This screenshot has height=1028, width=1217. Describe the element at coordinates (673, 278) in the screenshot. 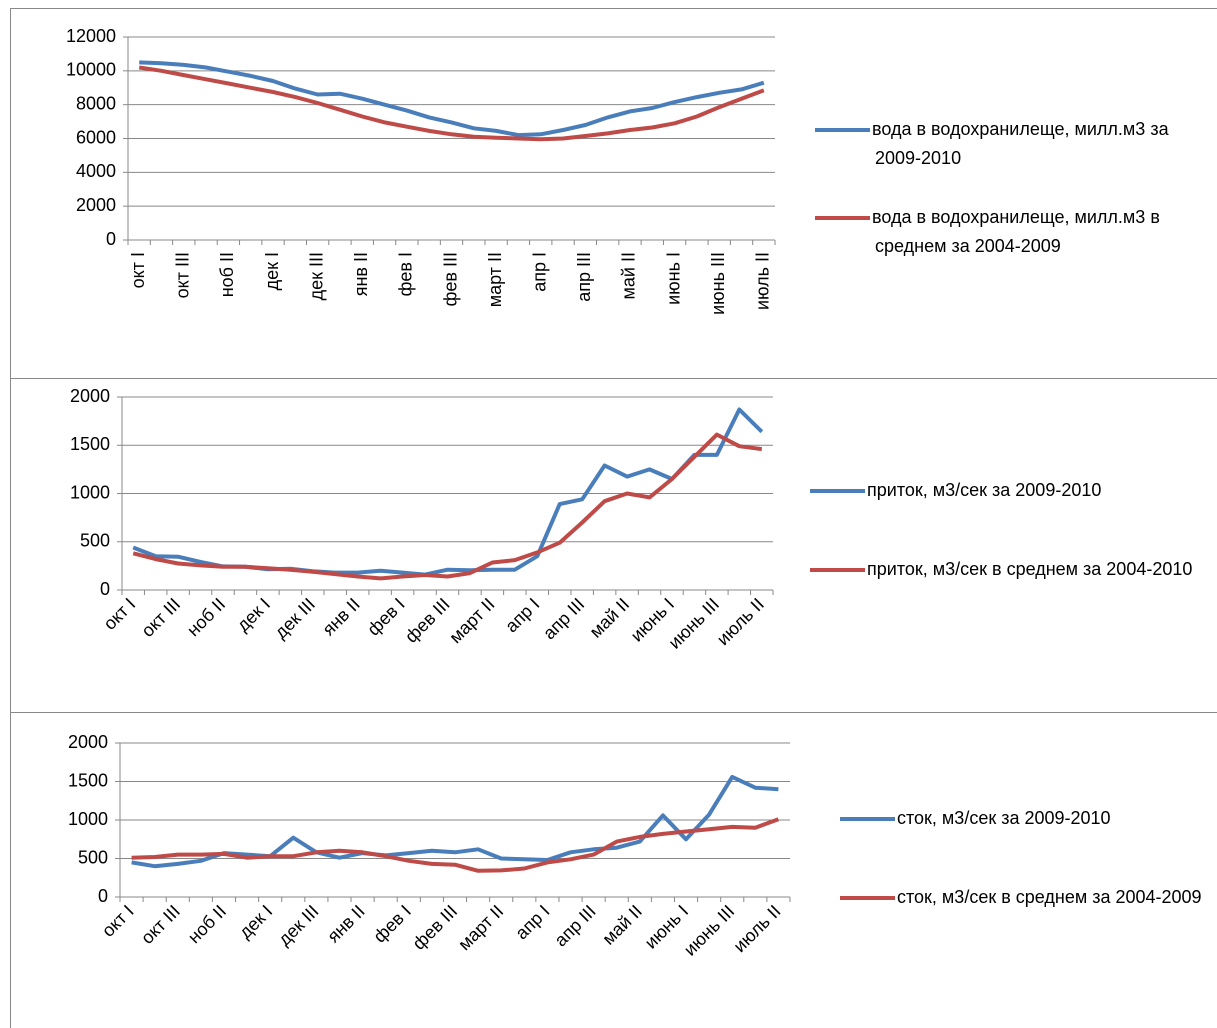

I see `x-tick-label: июнь I` at that location.